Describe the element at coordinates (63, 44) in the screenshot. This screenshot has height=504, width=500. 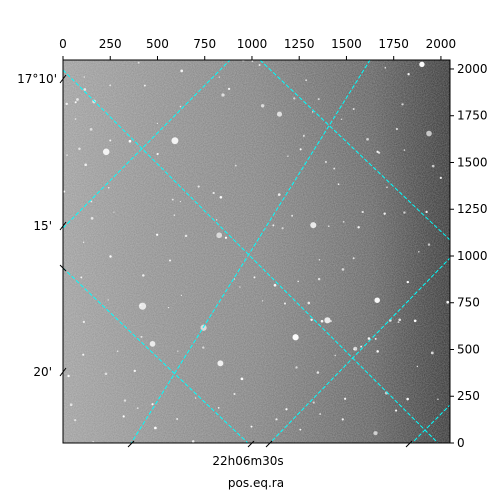
I see `x-tick-label: 0` at that location.